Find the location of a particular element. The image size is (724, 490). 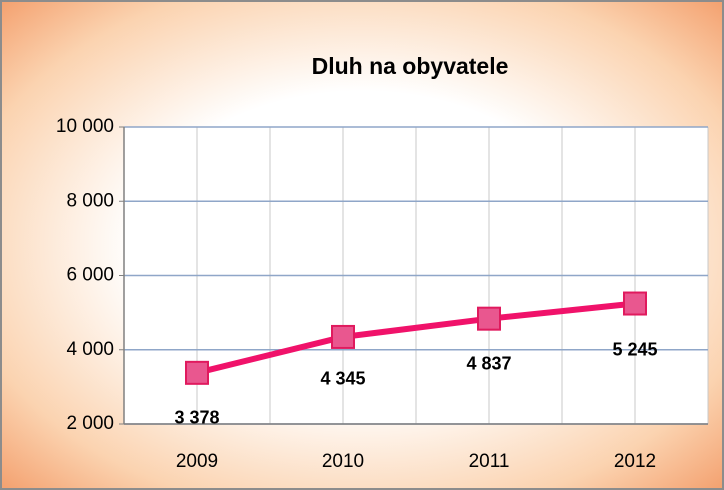

y-tick-label: 4 000 is located at coordinates (90, 349).